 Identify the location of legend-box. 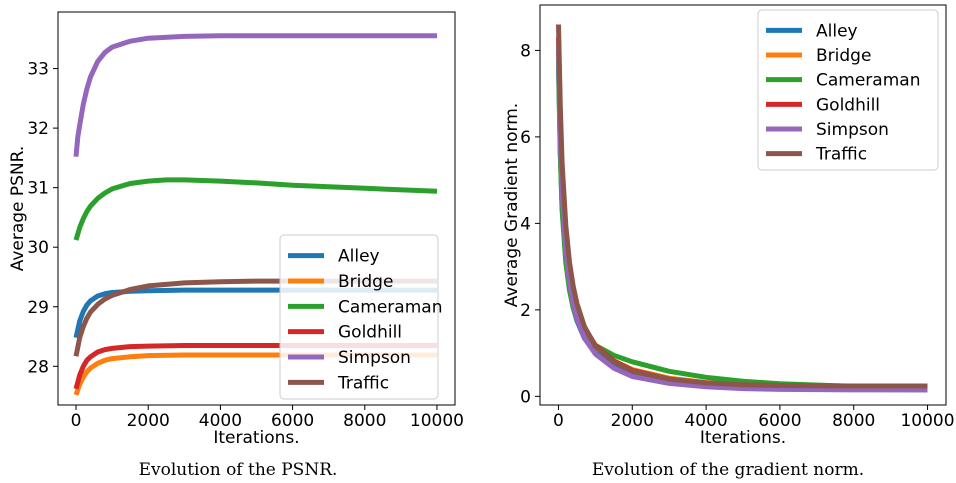
(848, 90).